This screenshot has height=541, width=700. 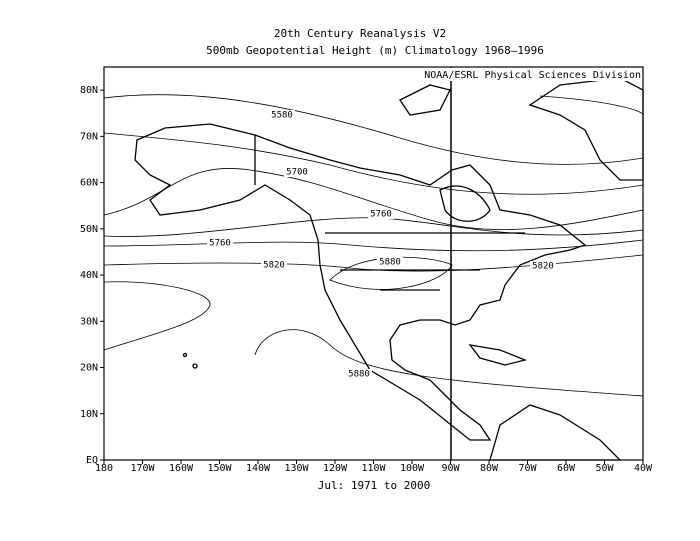 What do you see at coordinates (219, 468) in the screenshot?
I see `x-tick-label: 150W` at bounding box center [219, 468].